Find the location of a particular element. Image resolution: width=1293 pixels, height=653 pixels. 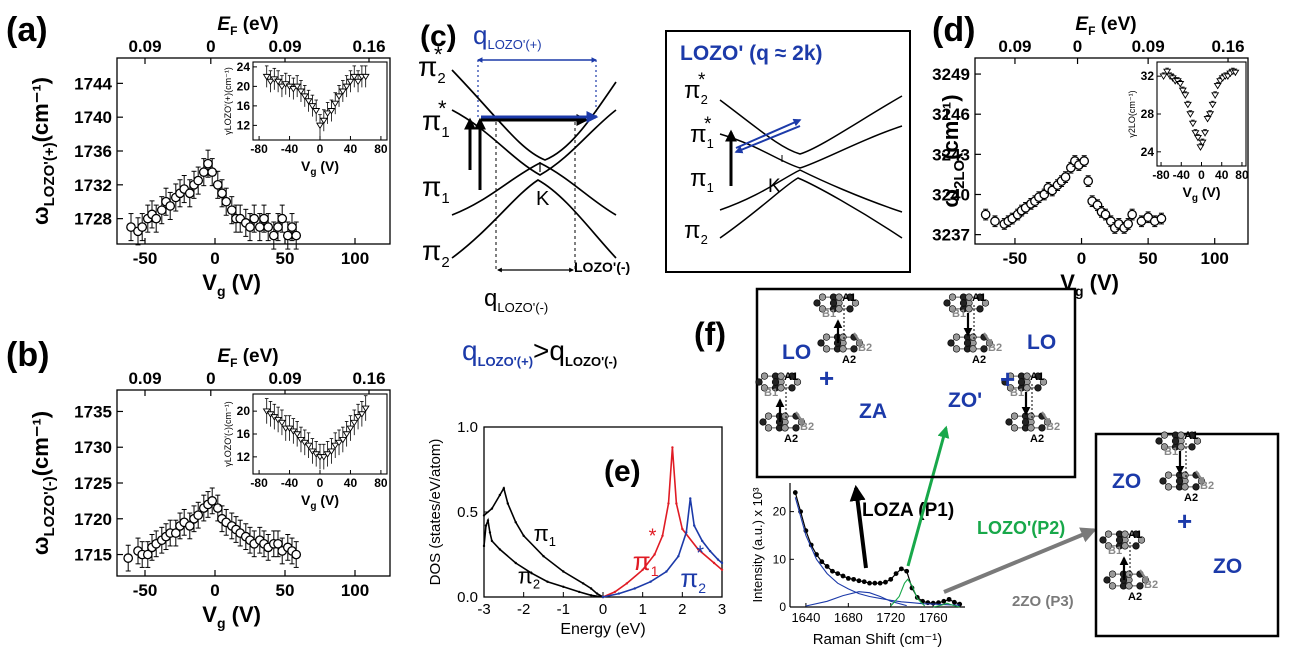

box-band-label-pi1-star-star: * is located at coordinates (708, 124).